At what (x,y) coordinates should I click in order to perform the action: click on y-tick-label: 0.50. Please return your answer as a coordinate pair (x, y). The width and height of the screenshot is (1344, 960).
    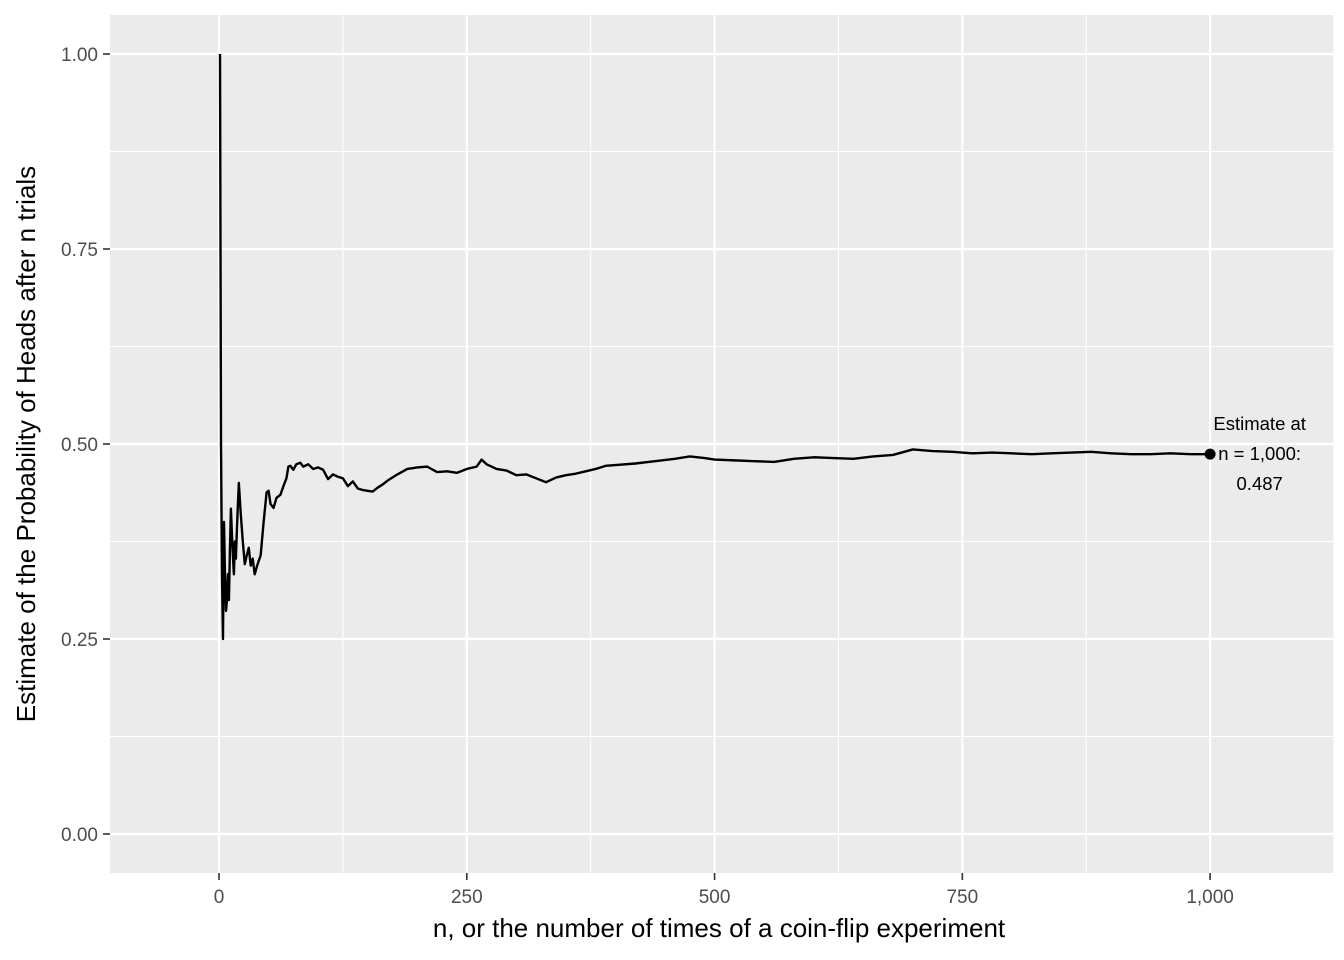
    Looking at the image, I should click on (79, 445).